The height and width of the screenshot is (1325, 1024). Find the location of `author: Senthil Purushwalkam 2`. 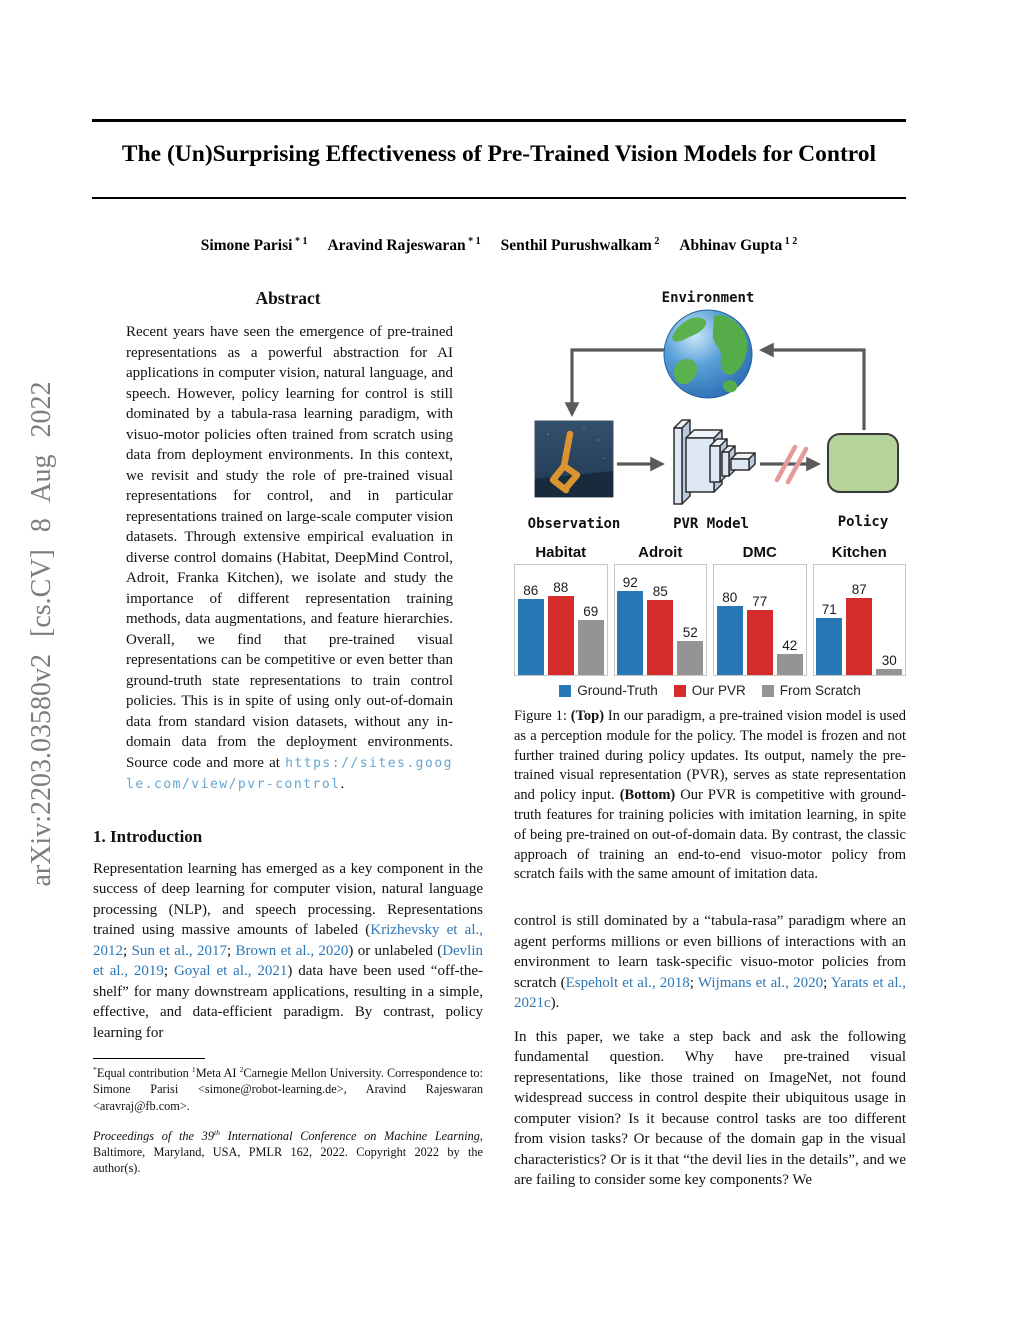

author: Senthil Purushwalkam 2 is located at coordinates (580, 245).